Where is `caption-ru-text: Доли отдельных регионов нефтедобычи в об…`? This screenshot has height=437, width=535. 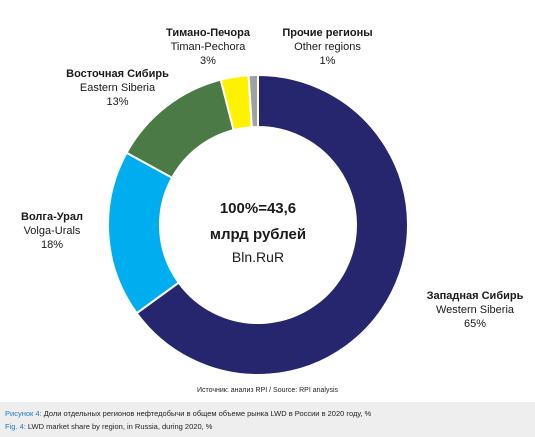
caption-ru-text: Доли отдельных регионов нефтедобычи в об… is located at coordinates (206, 413).